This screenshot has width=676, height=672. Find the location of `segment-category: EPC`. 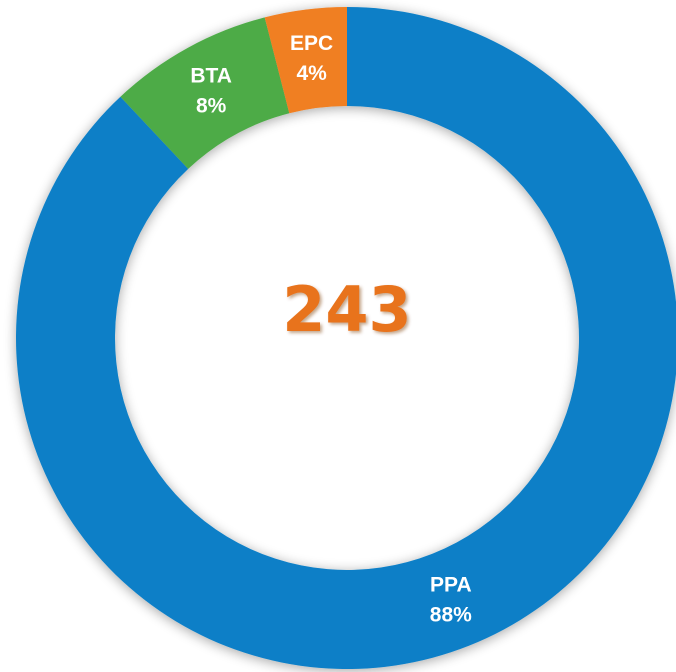

segment-category: EPC is located at coordinates (311, 43).